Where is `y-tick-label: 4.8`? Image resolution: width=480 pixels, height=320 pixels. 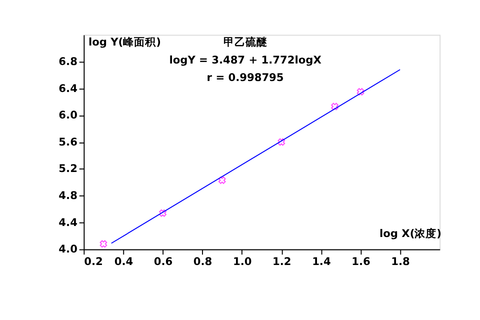 y-tick-label: 4.8 is located at coordinates (68, 196).